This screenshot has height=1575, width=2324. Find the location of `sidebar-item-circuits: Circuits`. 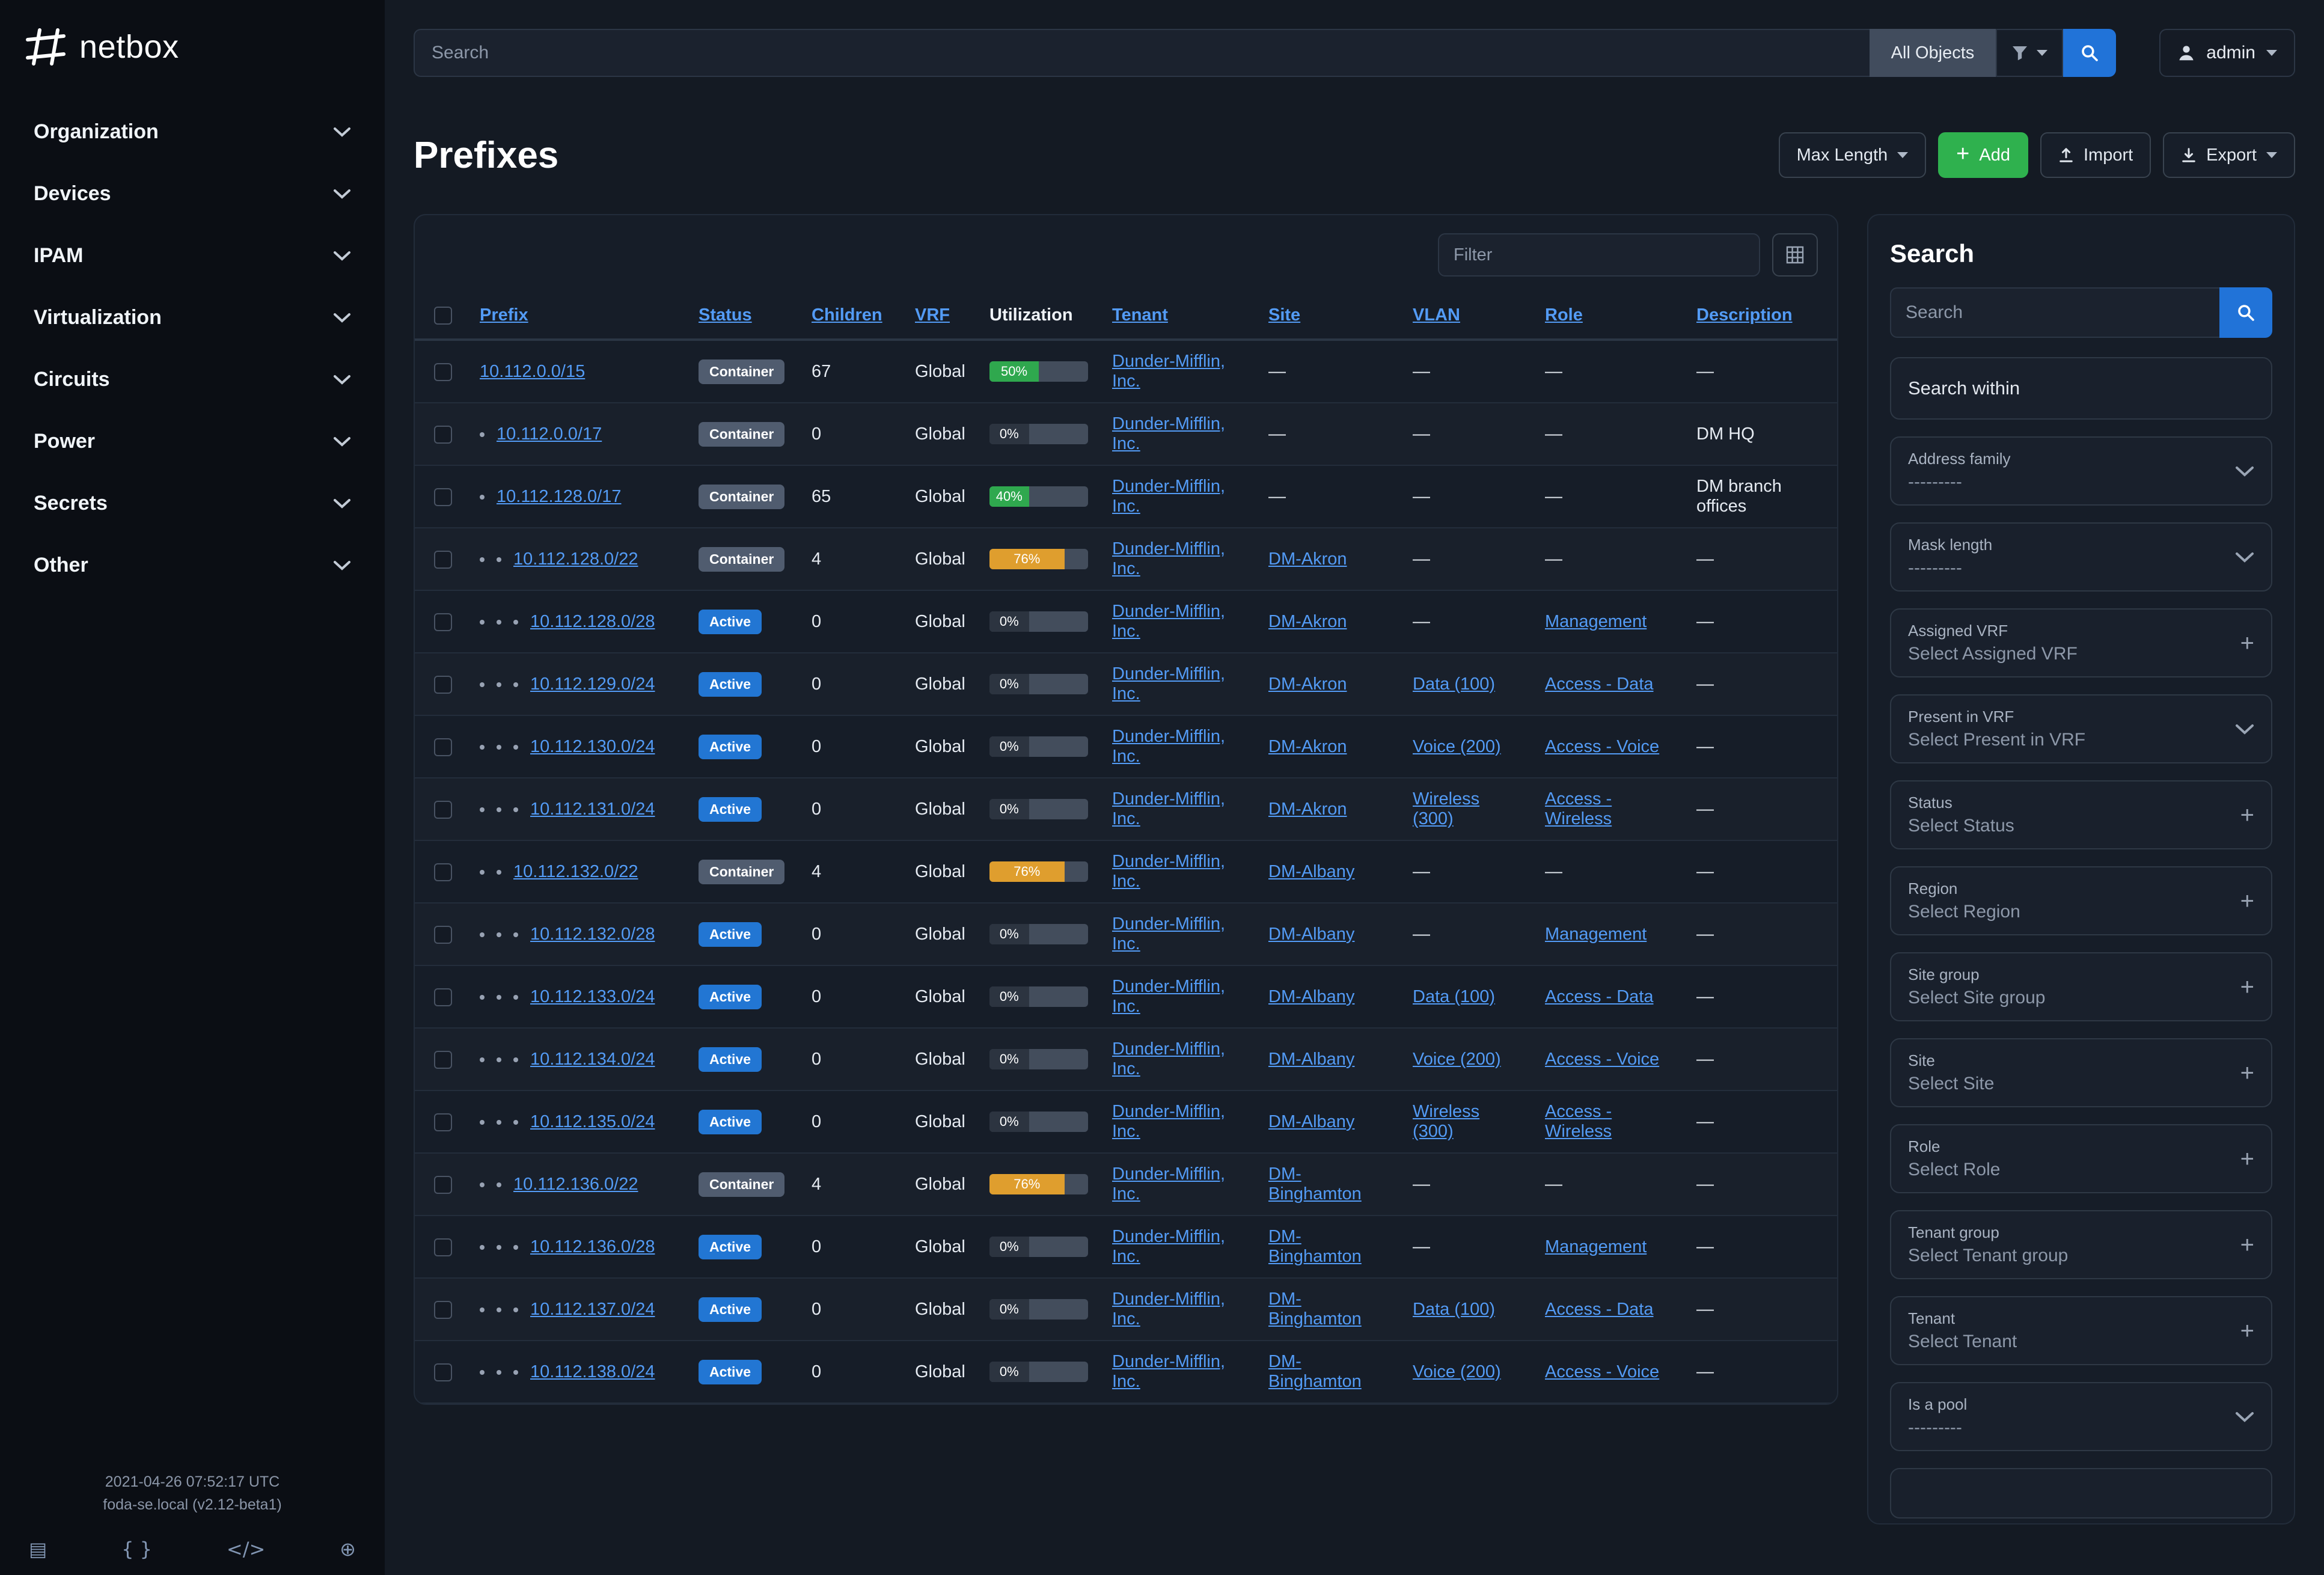

sidebar-item-circuits: Circuits is located at coordinates (192, 380).